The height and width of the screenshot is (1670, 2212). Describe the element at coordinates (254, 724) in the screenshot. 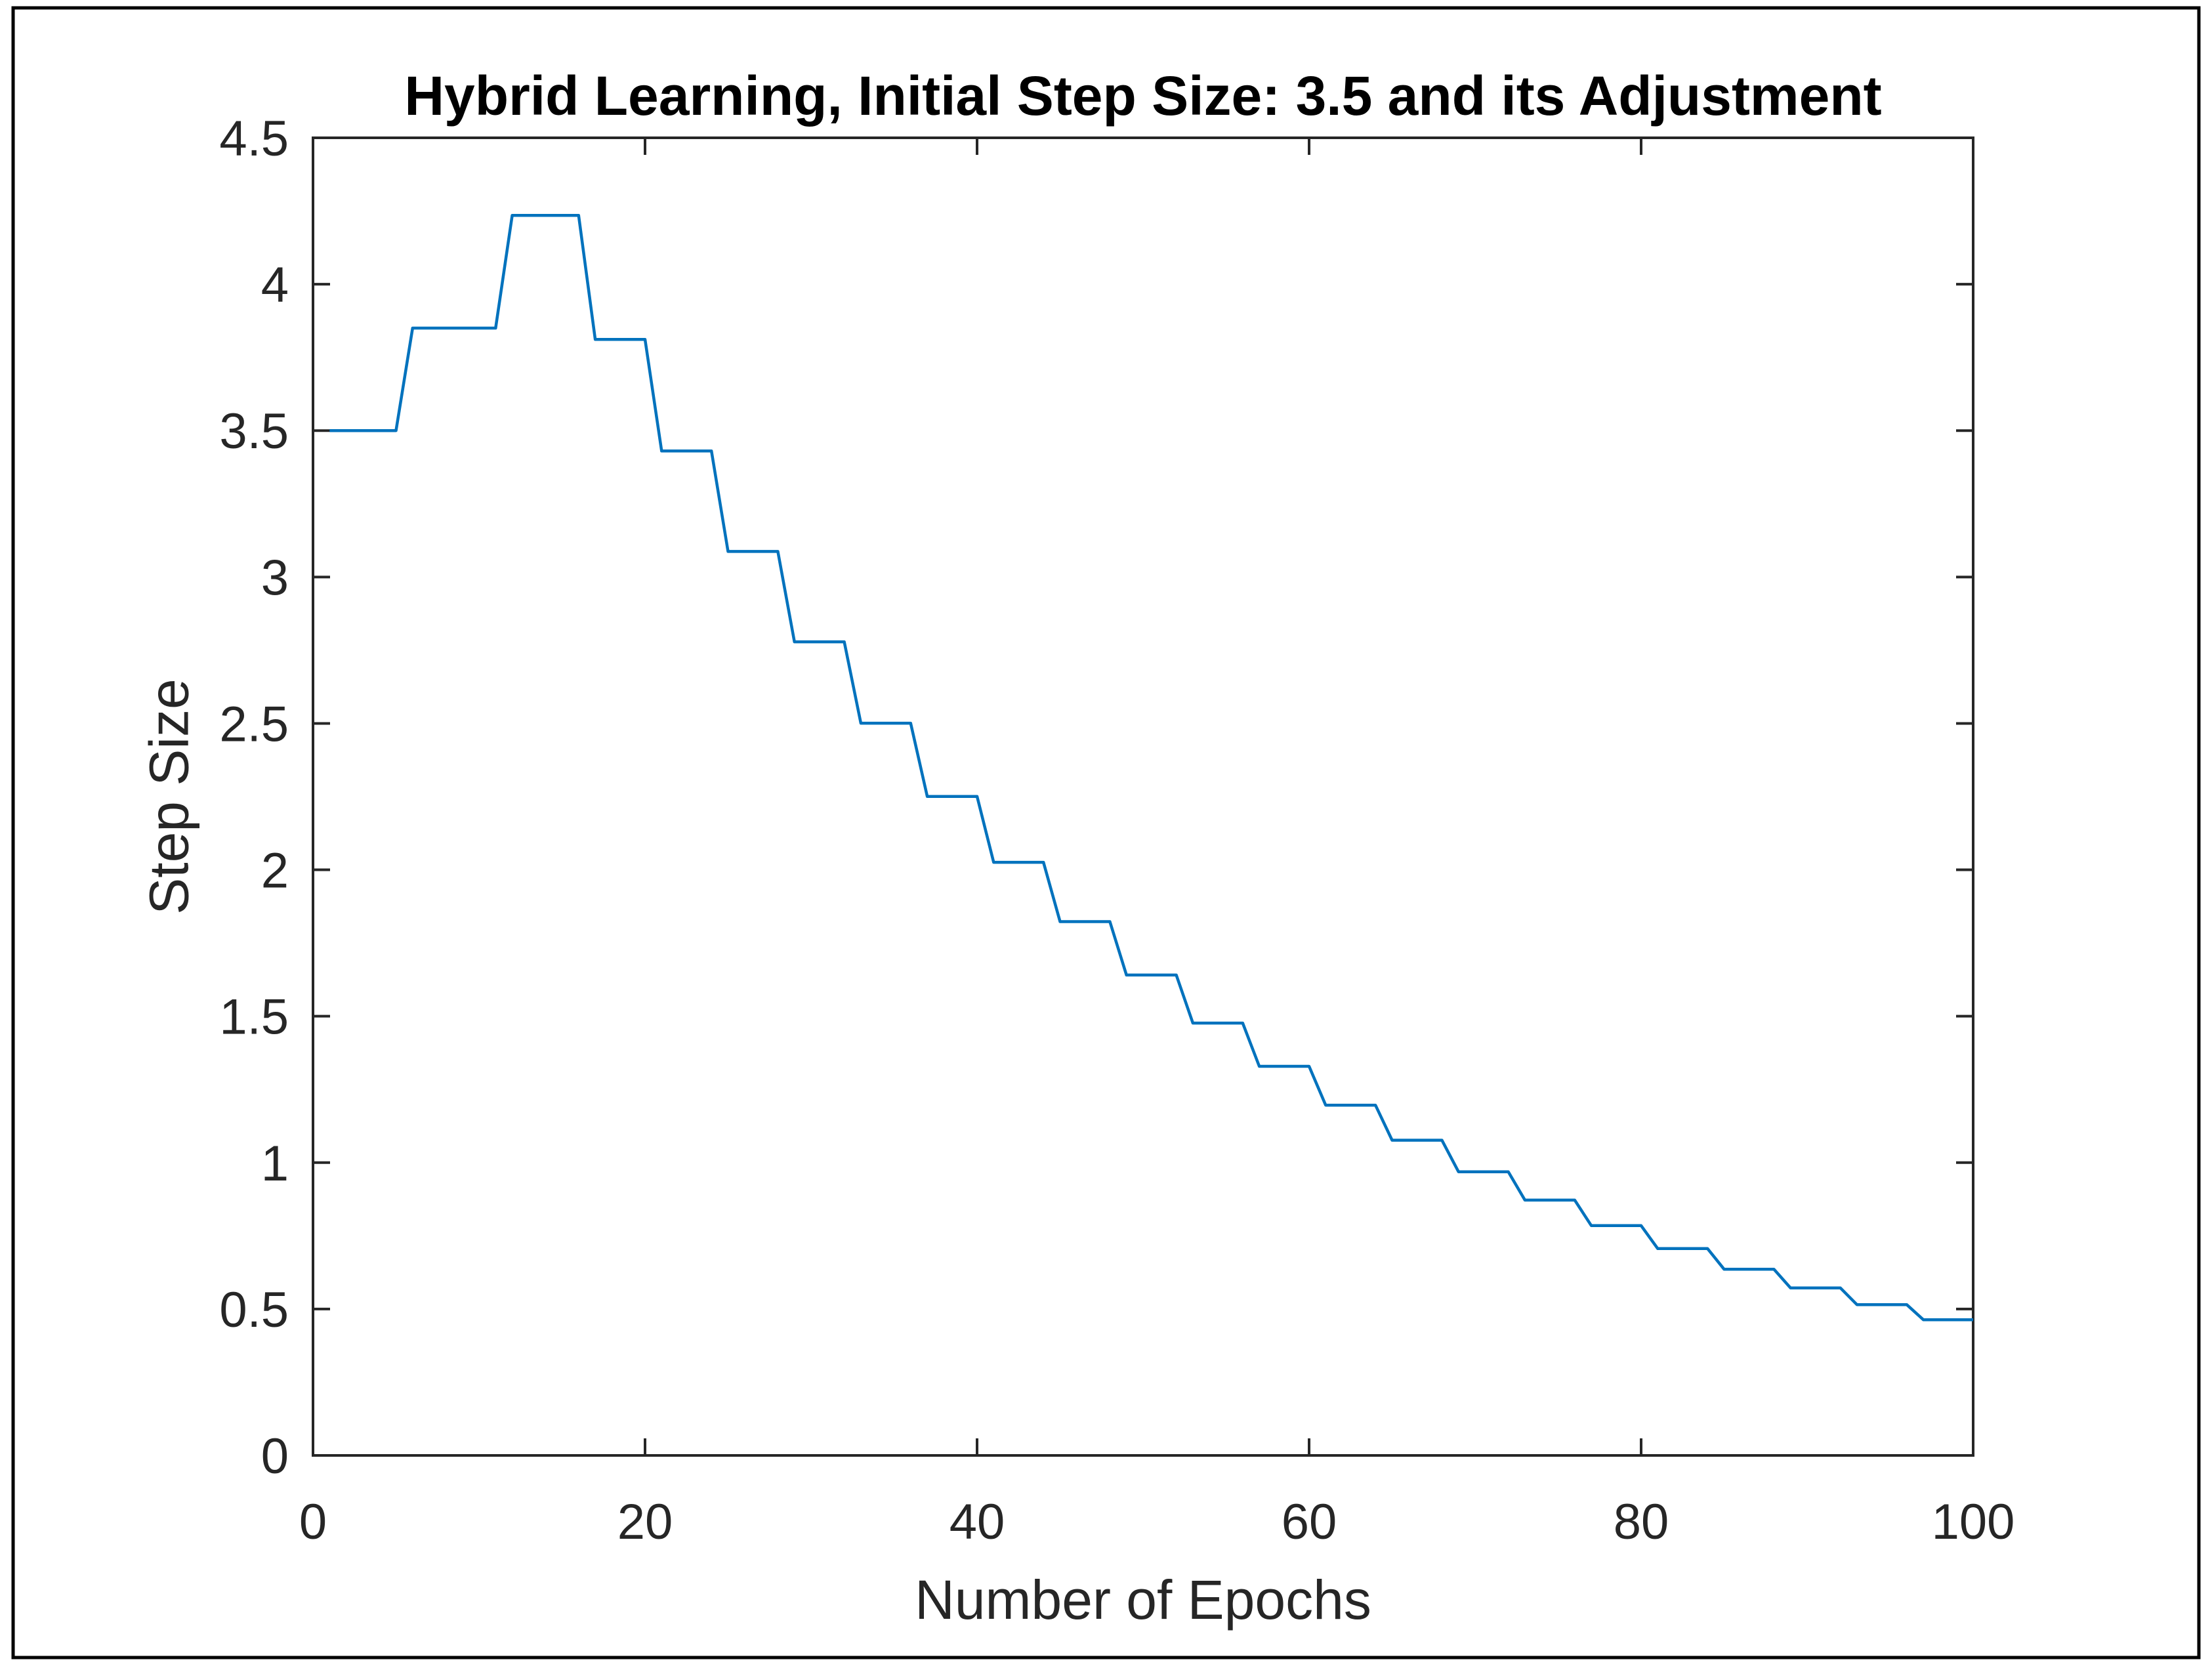

I see `y-tick-label: 2.5` at that location.